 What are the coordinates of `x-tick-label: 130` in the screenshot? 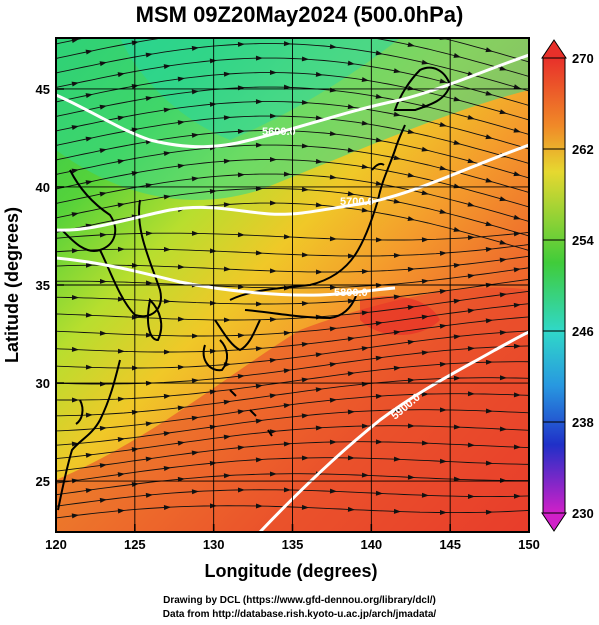 It's located at (214, 544).